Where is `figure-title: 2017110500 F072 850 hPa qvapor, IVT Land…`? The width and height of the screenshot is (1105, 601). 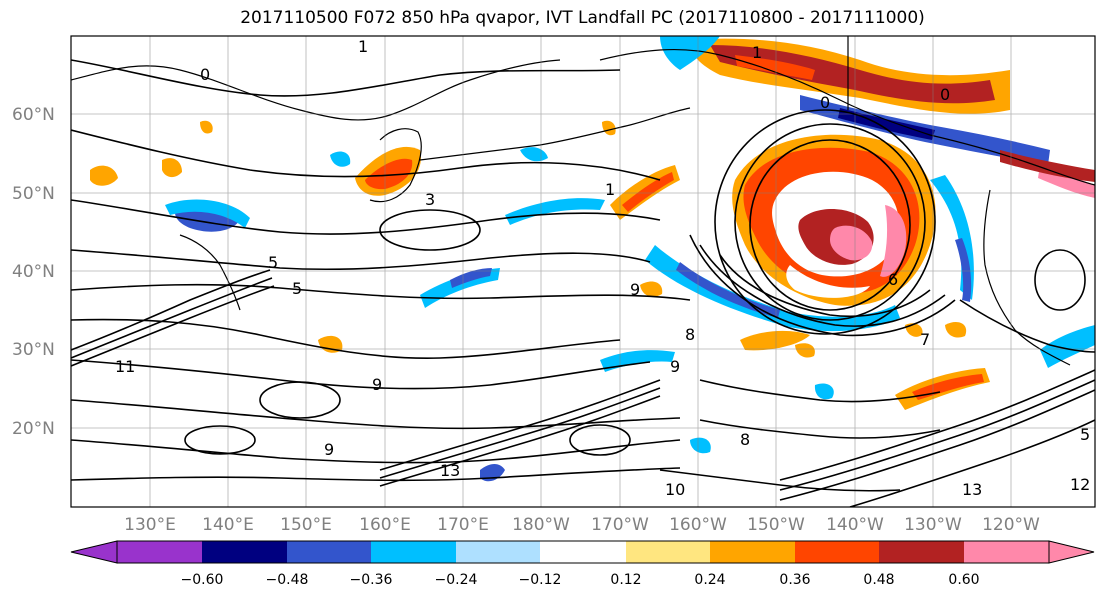
figure-title: 2017110500 F072 850 hPa qvapor, IVT Land… is located at coordinates (582, 18).